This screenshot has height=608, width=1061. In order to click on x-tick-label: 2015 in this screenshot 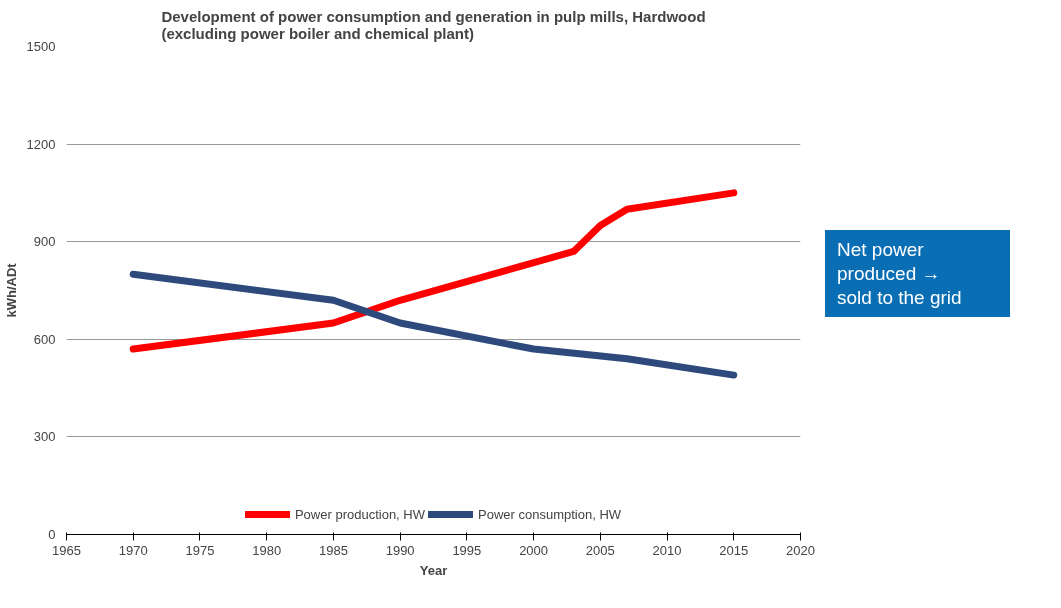, I will do `click(734, 550)`.